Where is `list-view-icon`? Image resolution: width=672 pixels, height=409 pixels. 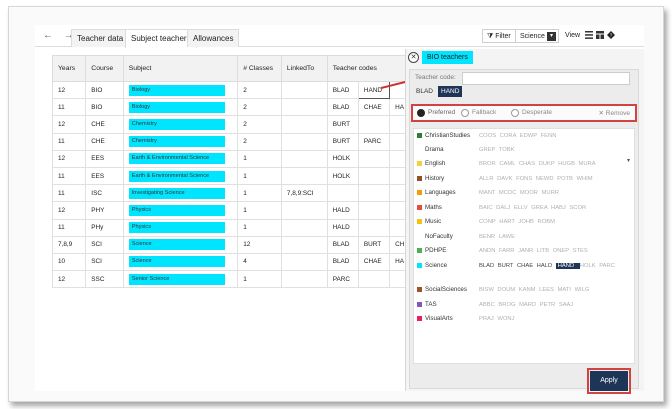 list-view-icon is located at coordinates (589, 35).